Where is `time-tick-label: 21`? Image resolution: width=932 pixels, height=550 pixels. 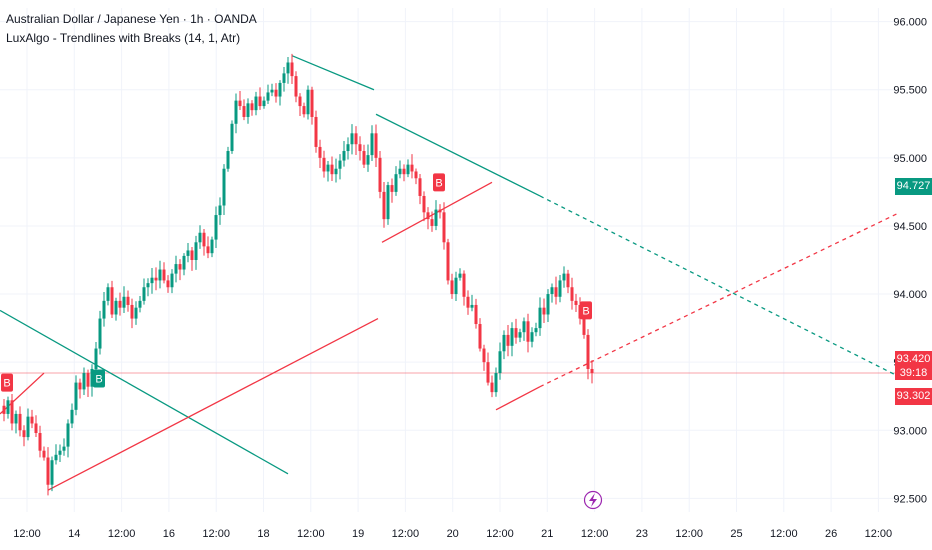 time-tick-label: 21 is located at coordinates (547, 534).